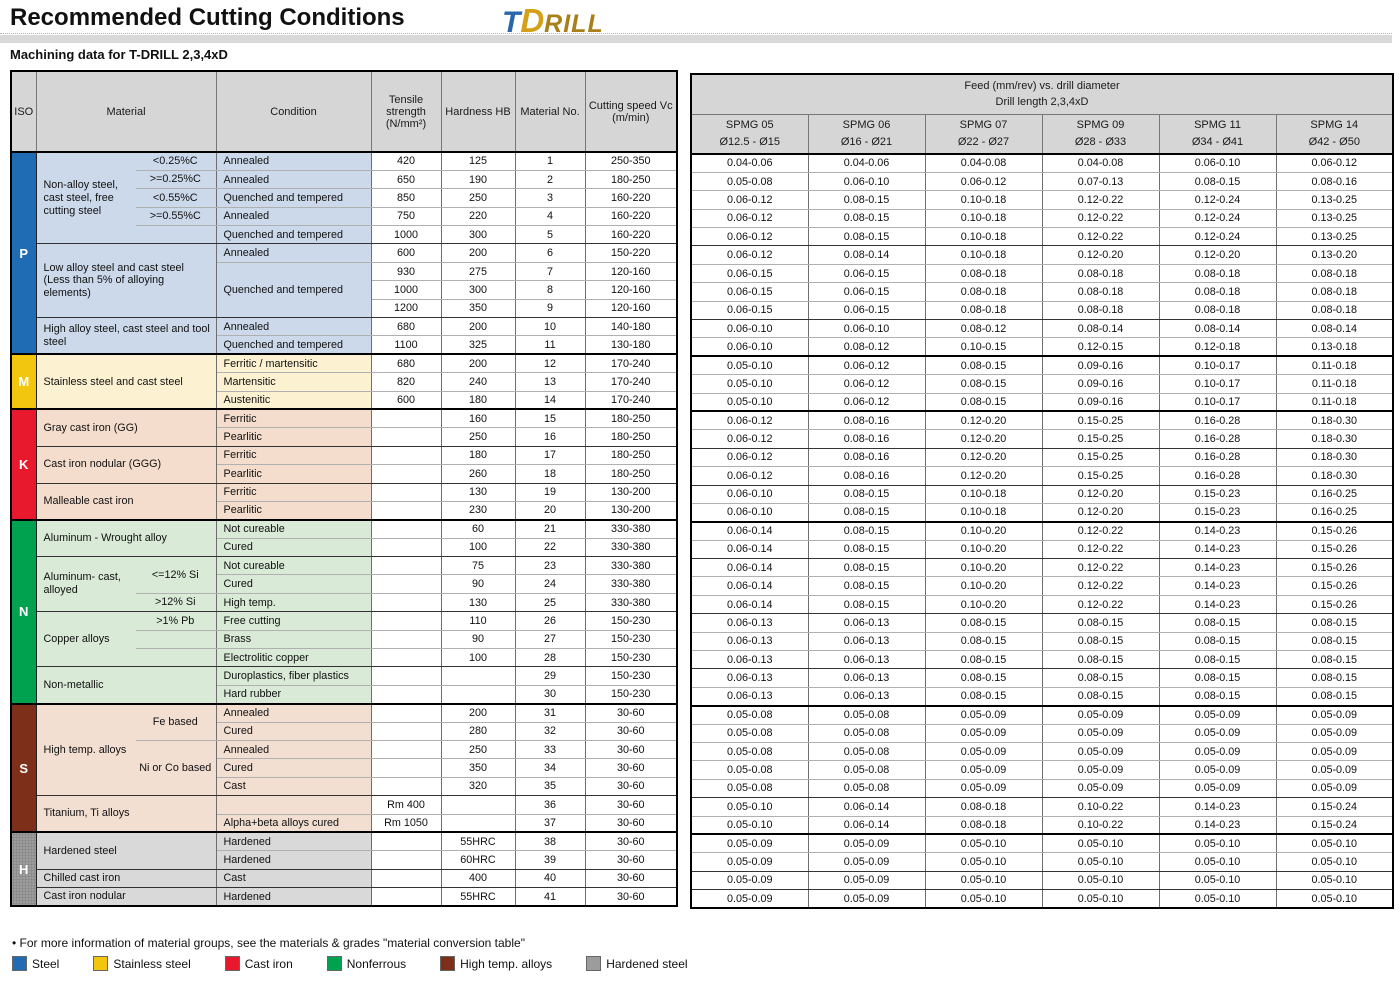 The width and height of the screenshot is (1400, 1000). I want to click on table-cell: 250, so click(478, 198).